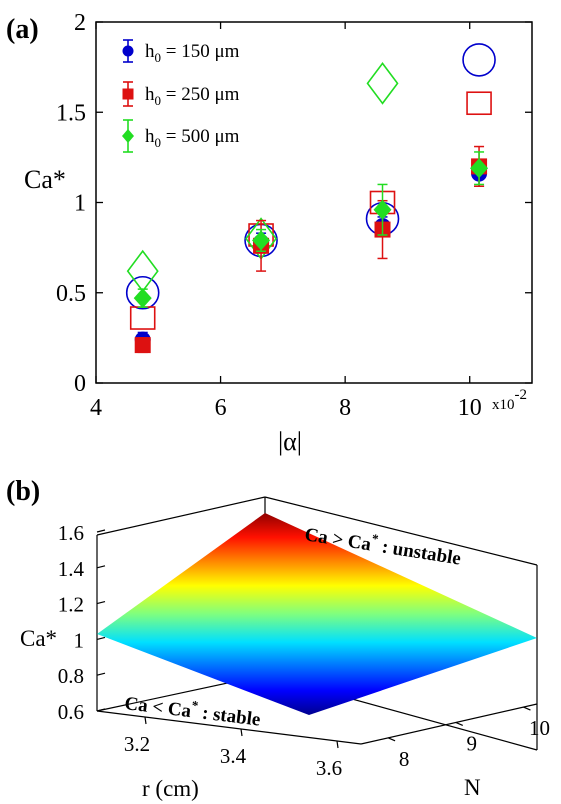 This screenshot has width=561, height=804. What do you see at coordinates (158, 100) in the screenshot?
I see `legend-label-250-sub: 0` at bounding box center [158, 100].